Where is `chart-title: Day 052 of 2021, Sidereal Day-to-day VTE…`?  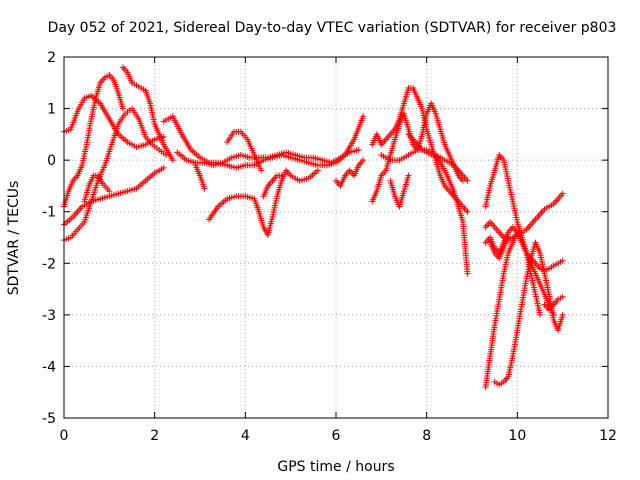
chart-title: Day 052 of 2021, Sidereal Day-to-day VTE… is located at coordinates (332, 28).